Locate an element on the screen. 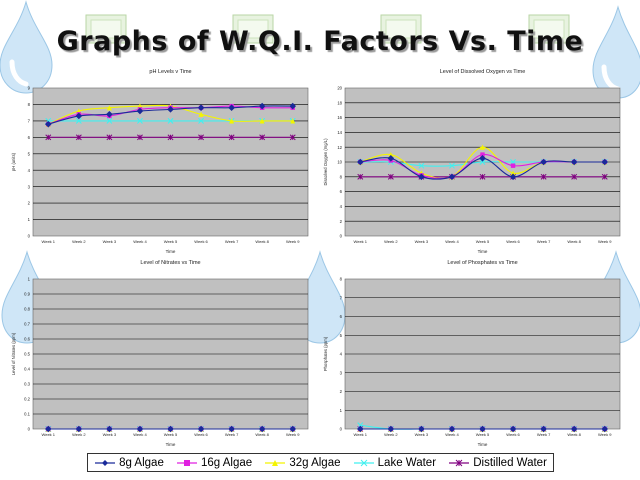 This screenshot has width=640, height=480. y-tick-label: 18 is located at coordinates (339, 102).